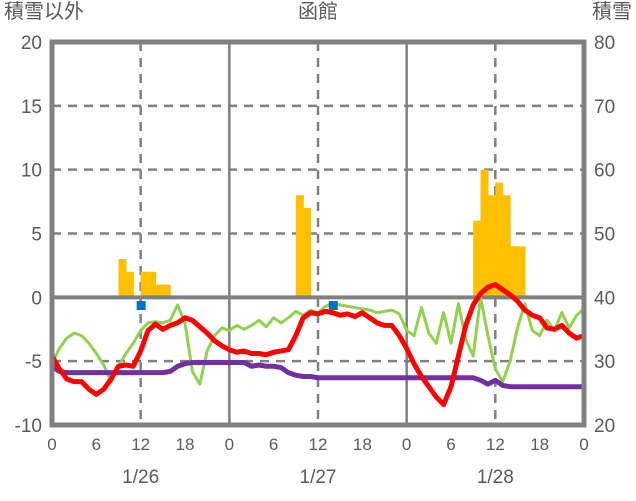  Describe the element at coordinates (604, 107) in the screenshot. I see `right-axis-tick: 70` at that location.